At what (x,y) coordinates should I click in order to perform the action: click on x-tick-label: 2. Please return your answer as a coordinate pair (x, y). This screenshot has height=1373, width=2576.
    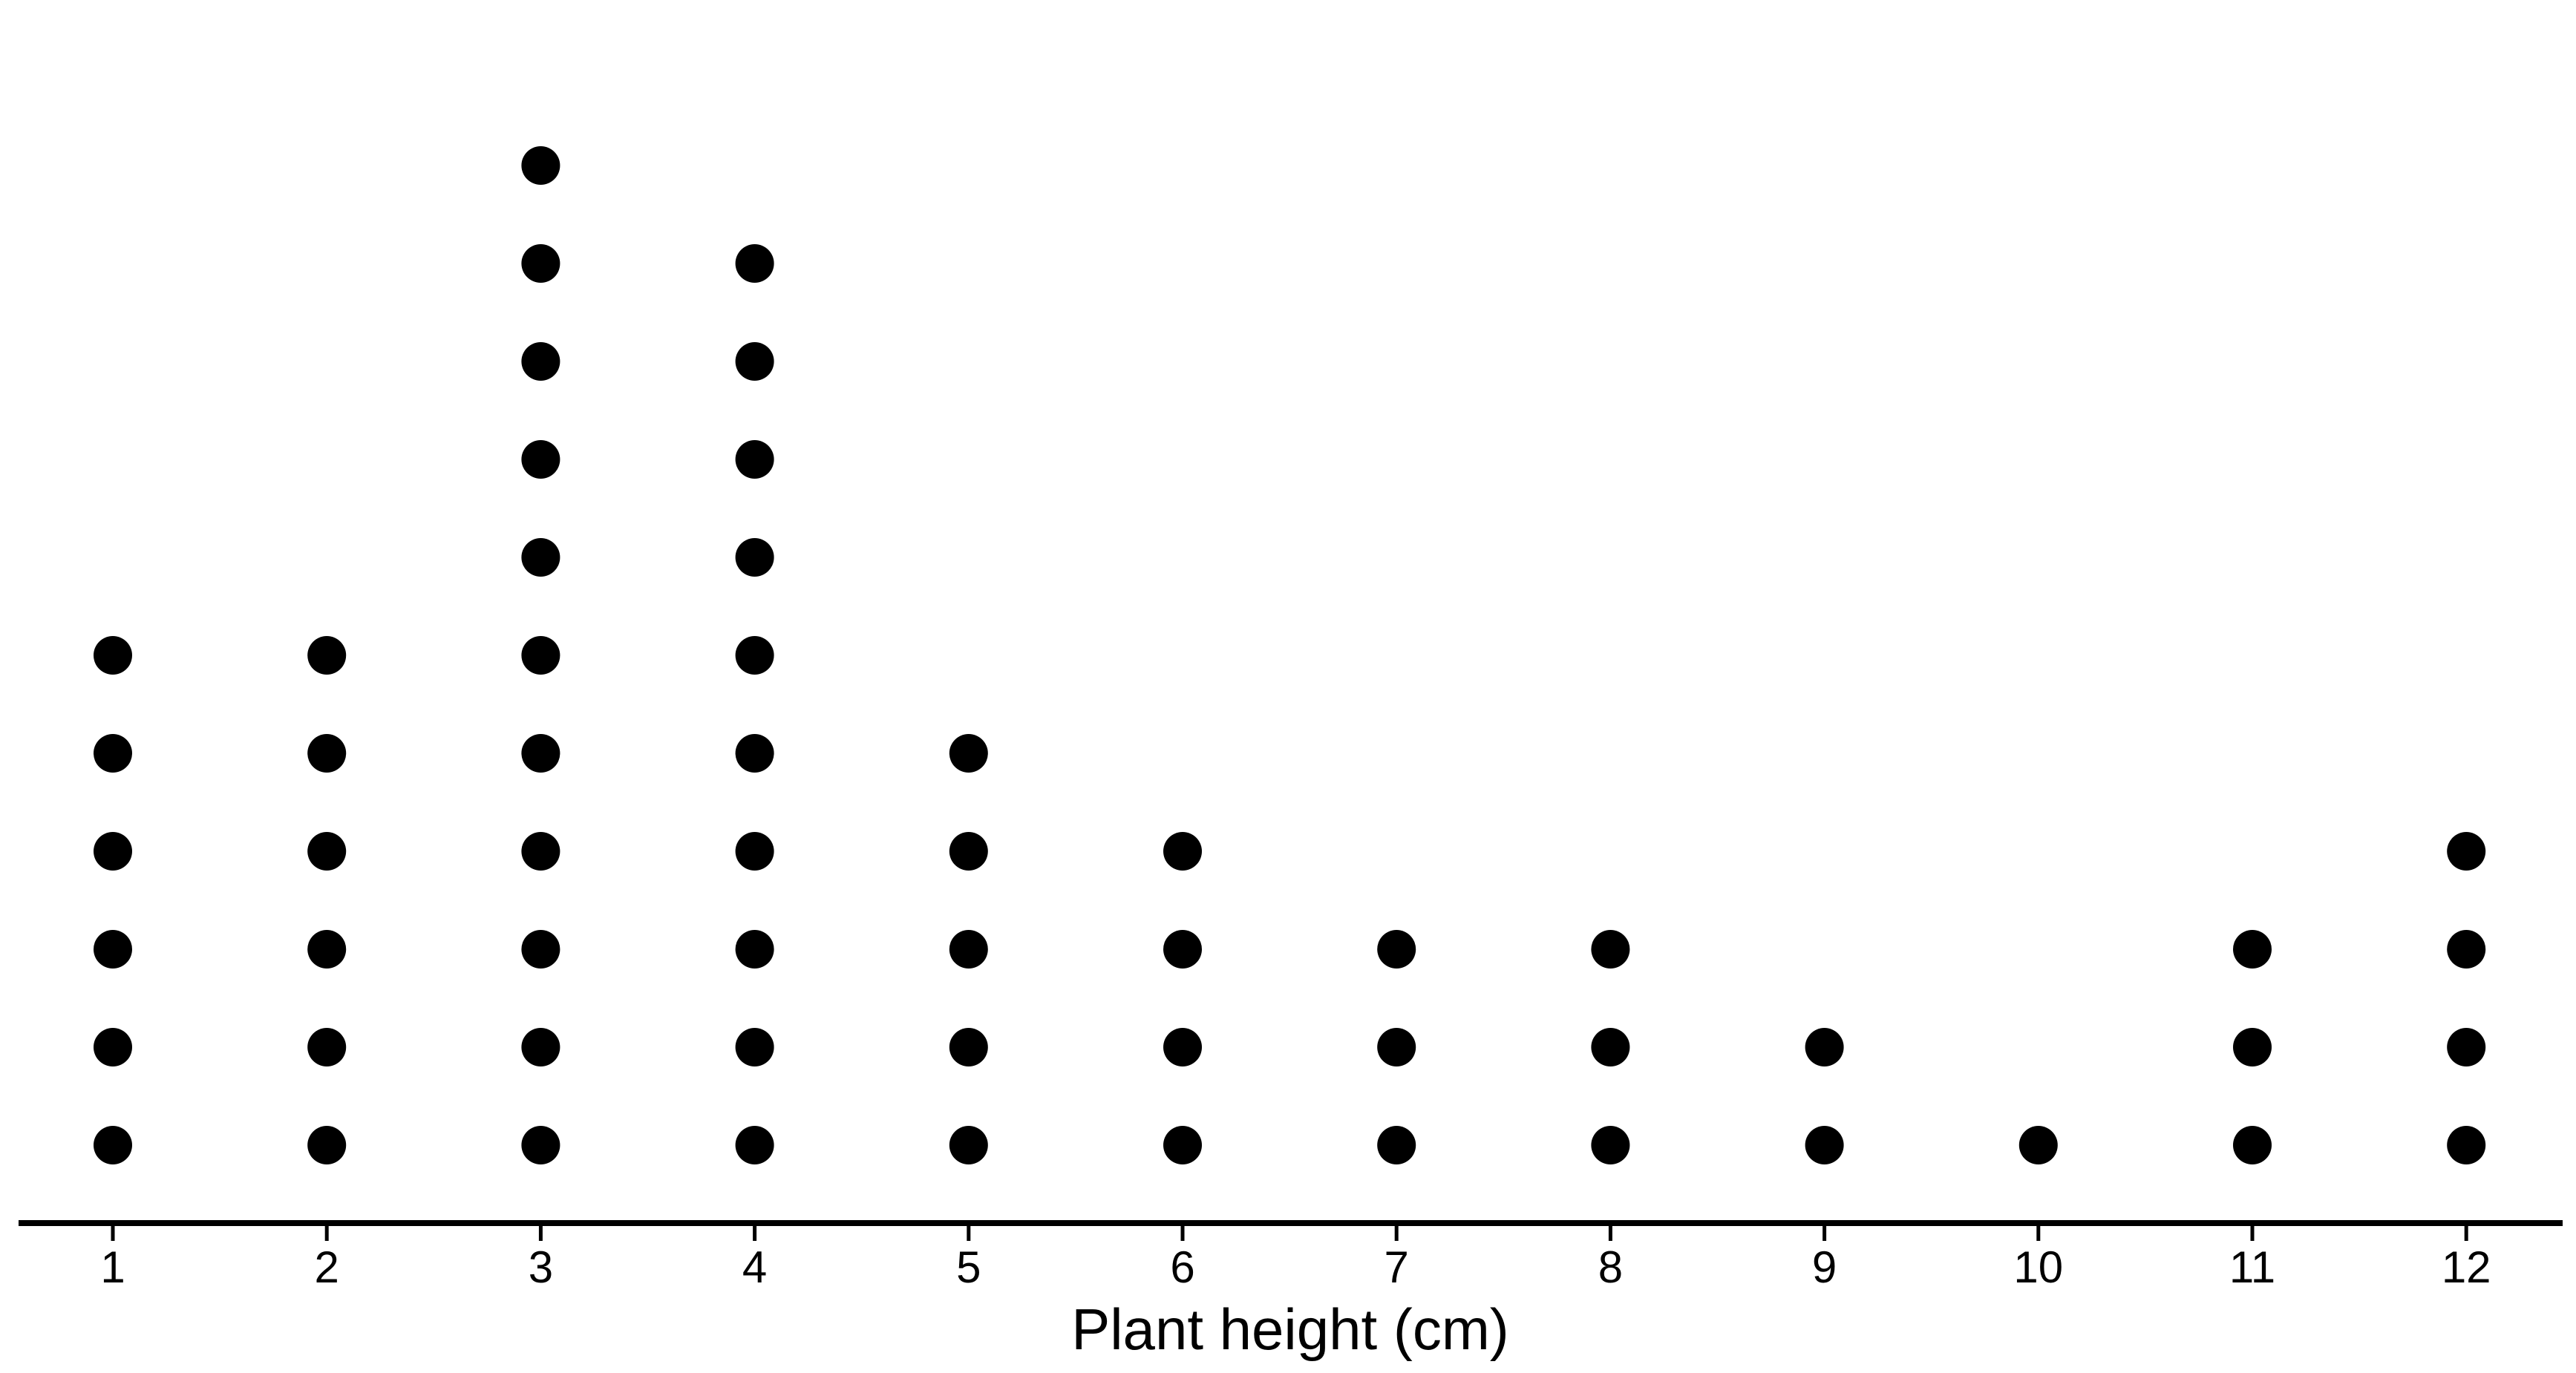
    Looking at the image, I should click on (327, 1267).